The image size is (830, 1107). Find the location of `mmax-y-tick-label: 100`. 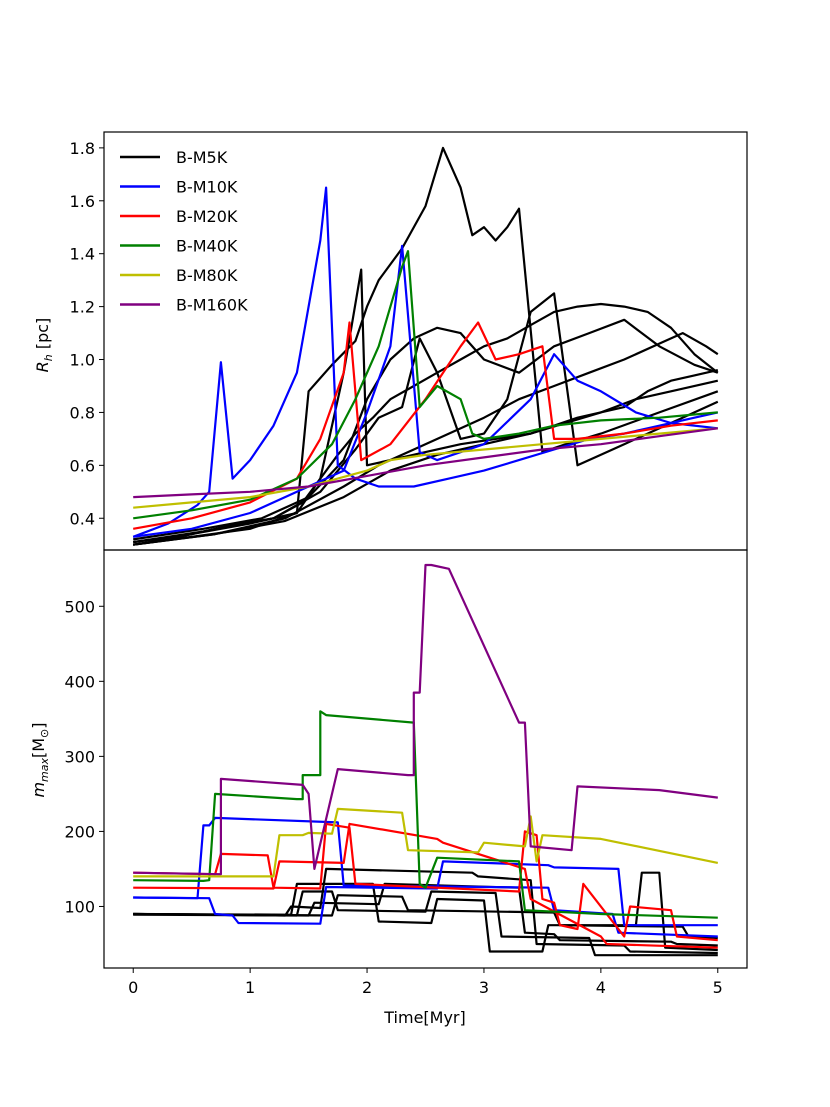

mmax-y-tick-label: 100 is located at coordinates (79, 906).